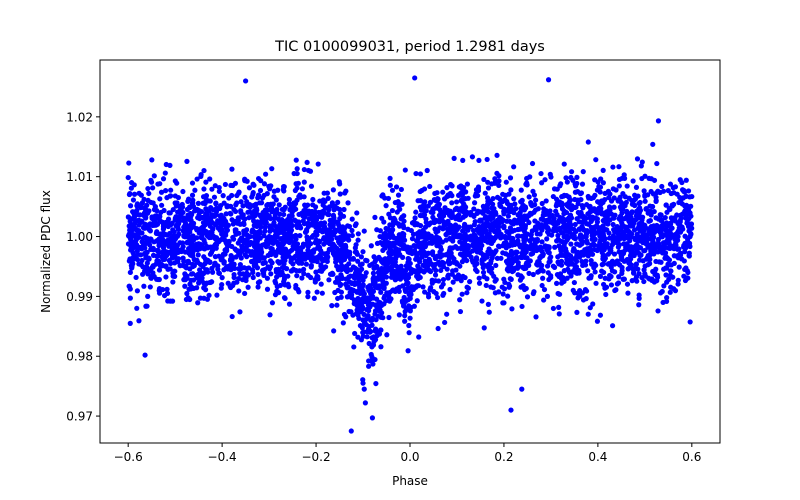 This screenshot has width=800, height=500. What do you see at coordinates (415, 78) in the screenshot?
I see `outlier-point` at bounding box center [415, 78].